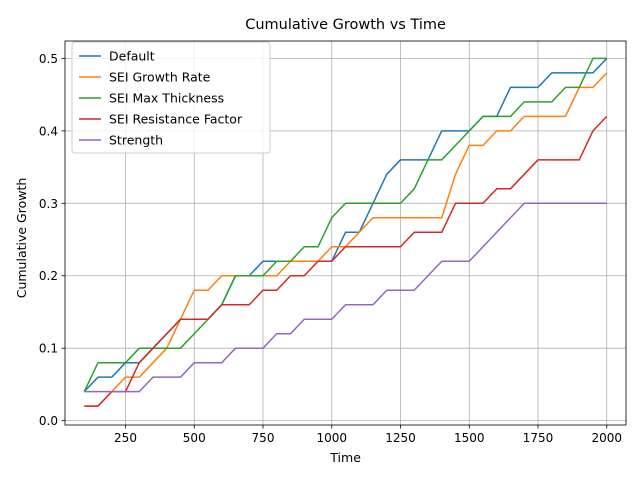 This screenshot has width=640, height=480. What do you see at coordinates (345, 457) in the screenshot?
I see `x-axis-label: Time` at bounding box center [345, 457].